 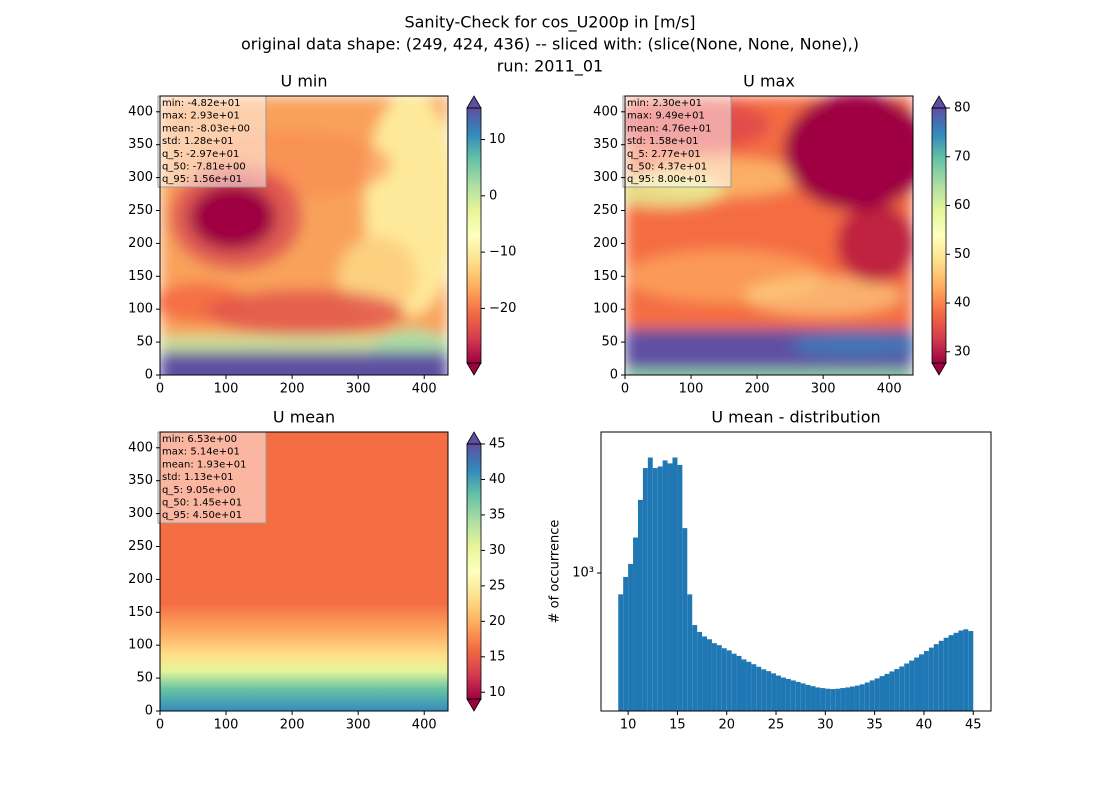 What do you see at coordinates (664, 103) in the screenshot?
I see `stats-text: min: 2.30e+01` at bounding box center [664, 103].